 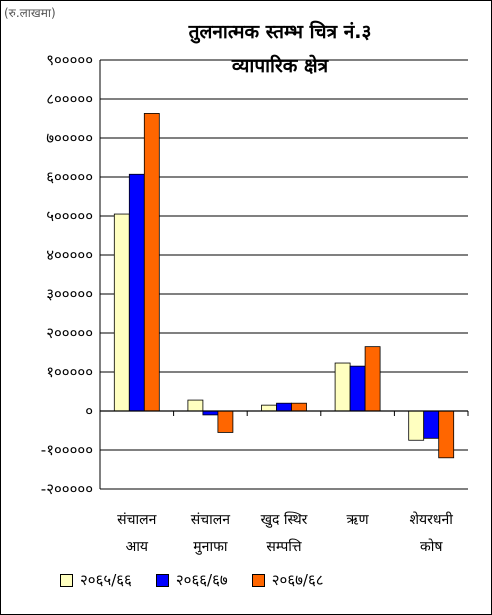 What do you see at coordinates (69, 138) in the screenshot?
I see `y-tick-label: ७०००००` at bounding box center [69, 138].